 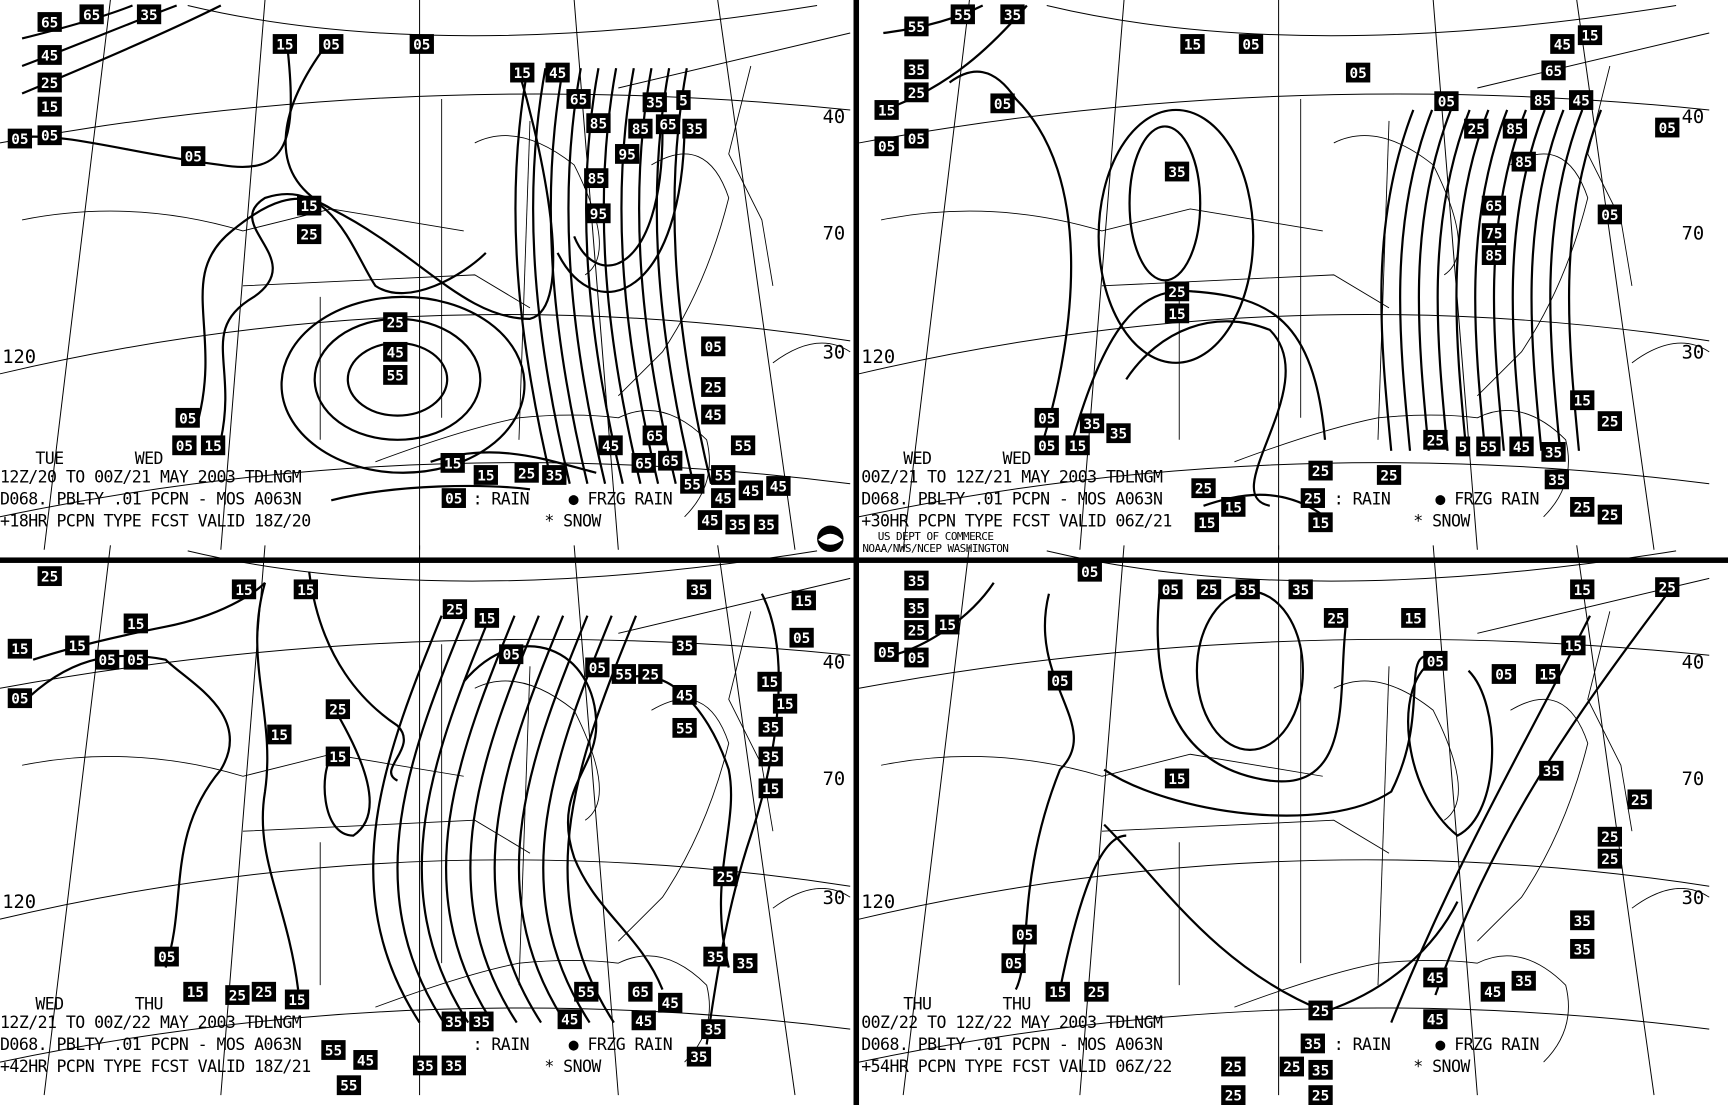 What do you see at coordinates (1012, 477) in the screenshot?
I see `period-text: 00Z/21 TO 12Z/21 MAY 2003 TDLNGM` at bounding box center [1012, 477].